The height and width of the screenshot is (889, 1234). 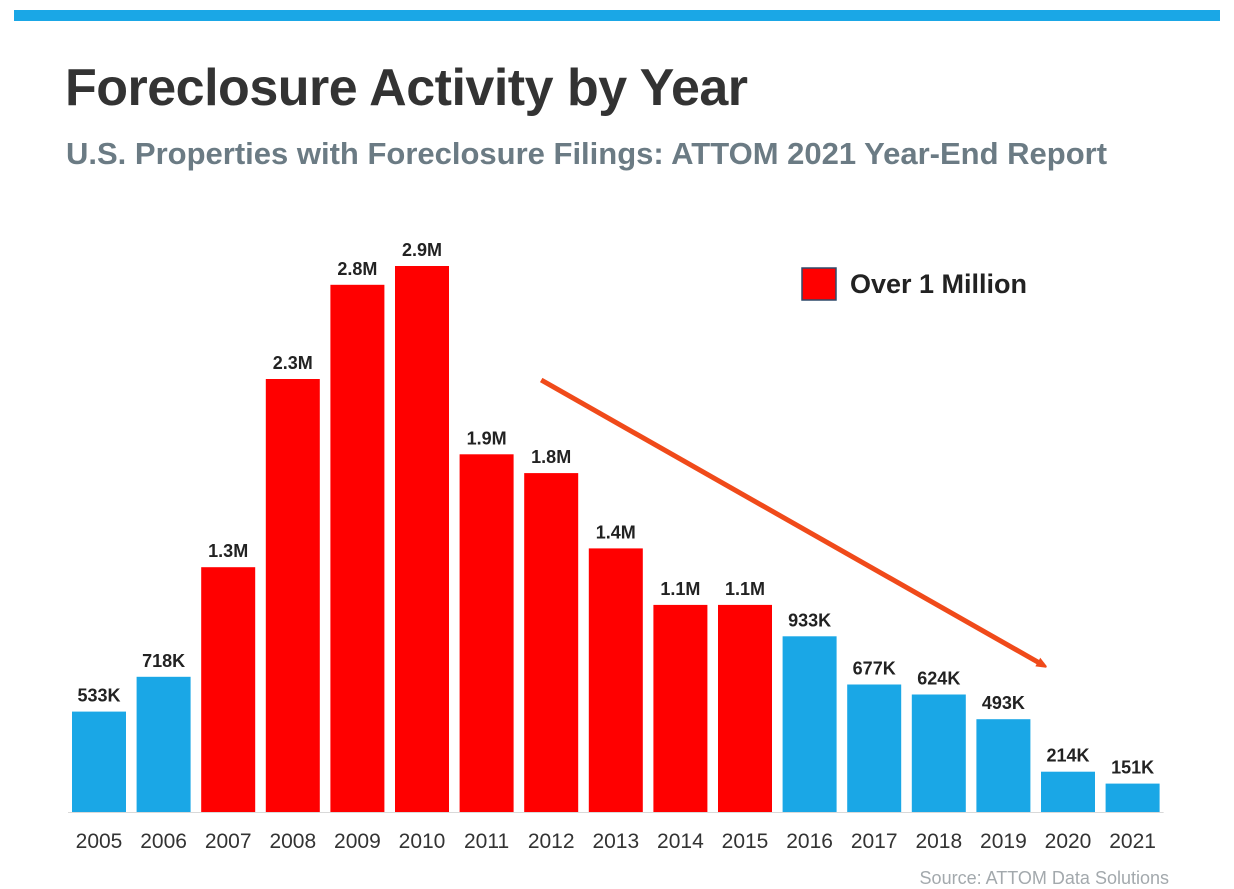 What do you see at coordinates (357, 269) in the screenshot?
I see `value-label-2009: 2.8M` at bounding box center [357, 269].